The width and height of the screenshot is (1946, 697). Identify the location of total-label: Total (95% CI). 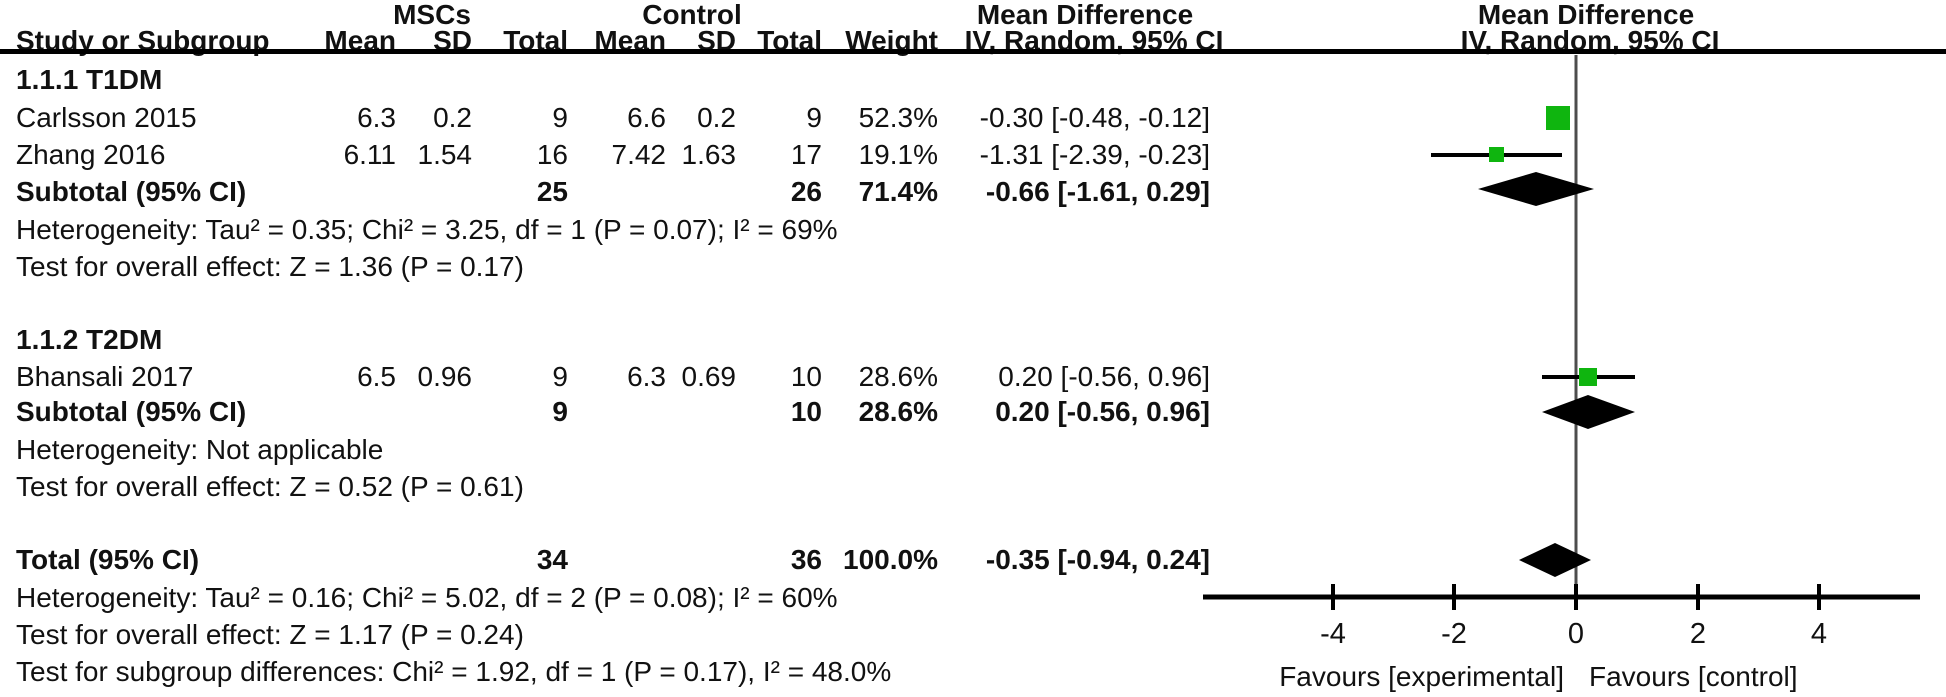
(108, 559).